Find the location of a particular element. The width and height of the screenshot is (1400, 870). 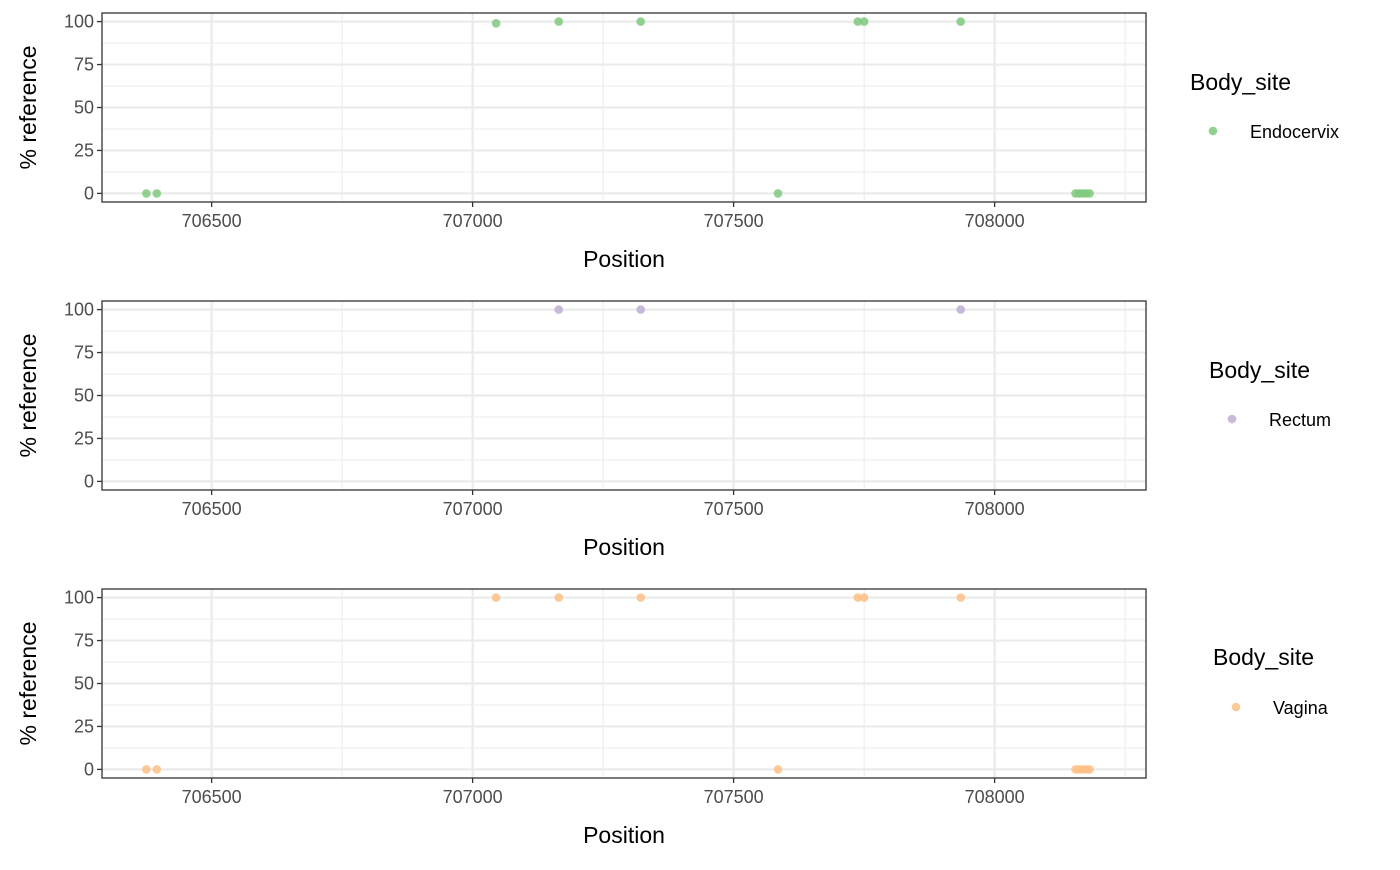

legend-key-endocervix is located at coordinates (1213, 131).